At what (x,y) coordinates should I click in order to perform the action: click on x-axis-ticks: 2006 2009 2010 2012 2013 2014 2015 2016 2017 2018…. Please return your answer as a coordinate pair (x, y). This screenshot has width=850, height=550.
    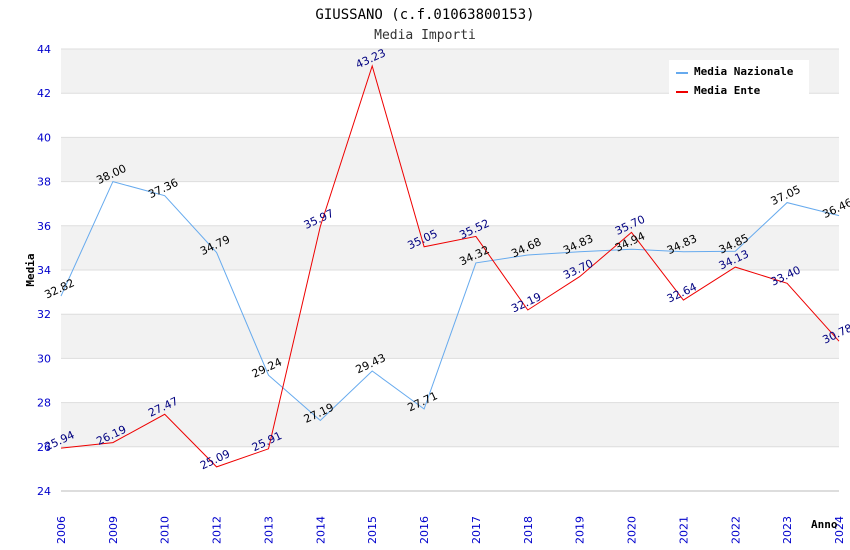
    Looking at the image, I should click on (450, 530).